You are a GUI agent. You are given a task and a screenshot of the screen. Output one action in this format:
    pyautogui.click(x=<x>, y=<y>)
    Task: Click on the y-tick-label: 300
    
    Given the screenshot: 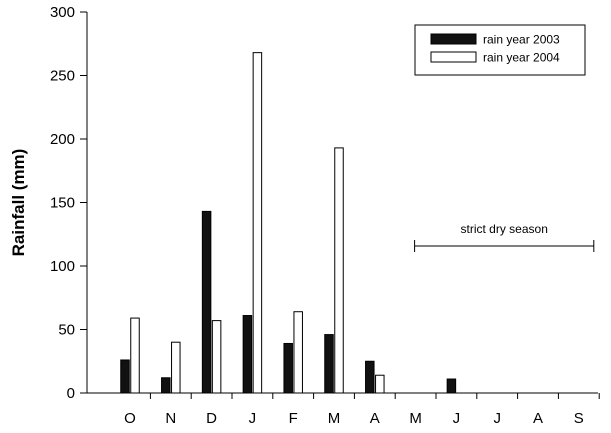 What is the action you would take?
    pyautogui.click(x=62, y=12)
    